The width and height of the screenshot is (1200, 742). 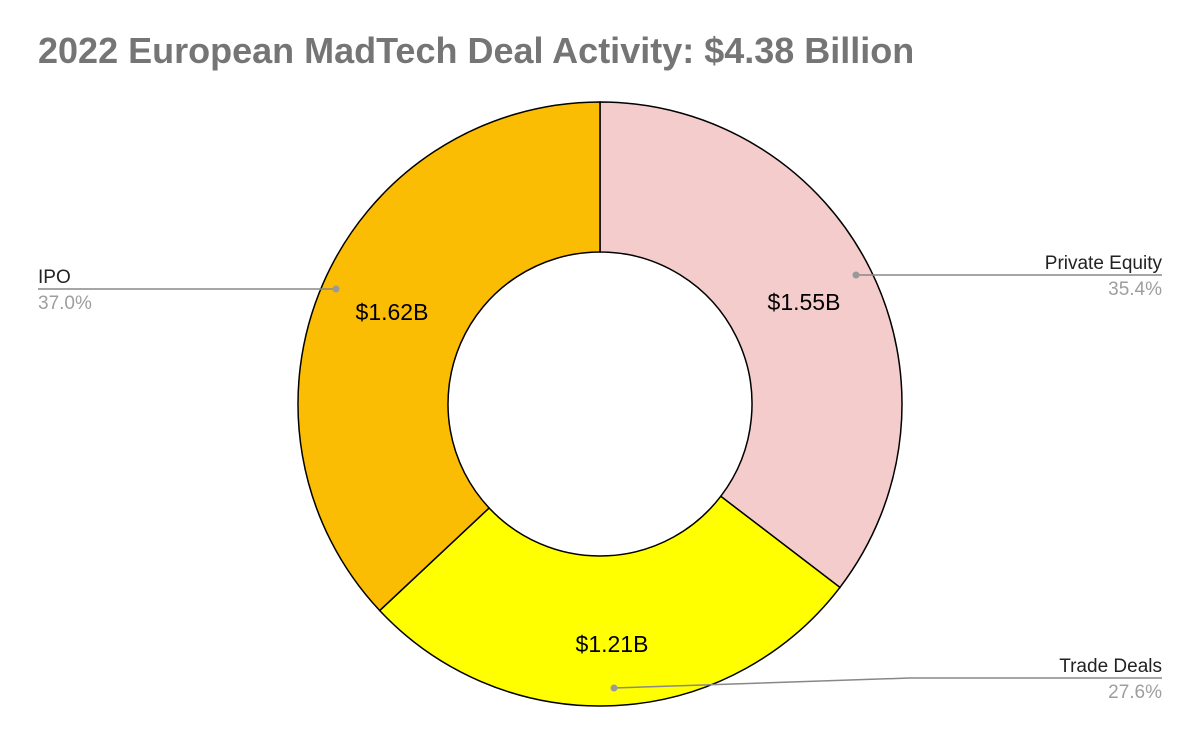 What do you see at coordinates (614, 688) in the screenshot?
I see `callout-dot-trade-deals` at bounding box center [614, 688].